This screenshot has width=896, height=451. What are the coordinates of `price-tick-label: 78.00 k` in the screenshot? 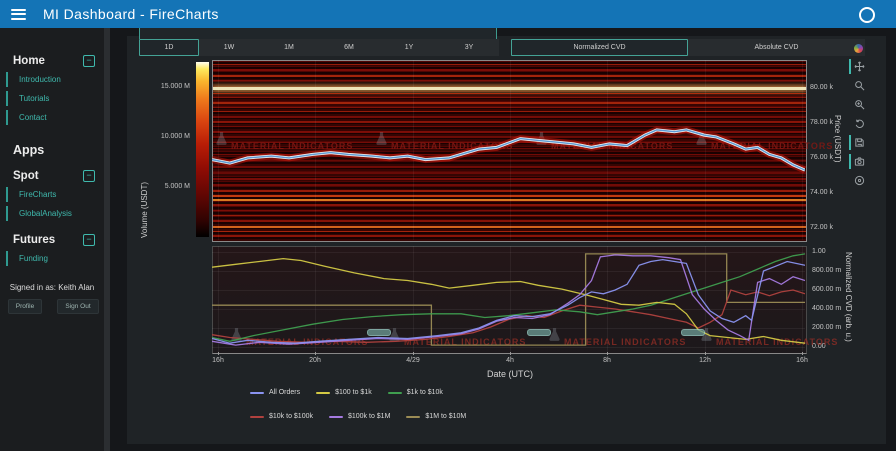 It's located at (821, 122).